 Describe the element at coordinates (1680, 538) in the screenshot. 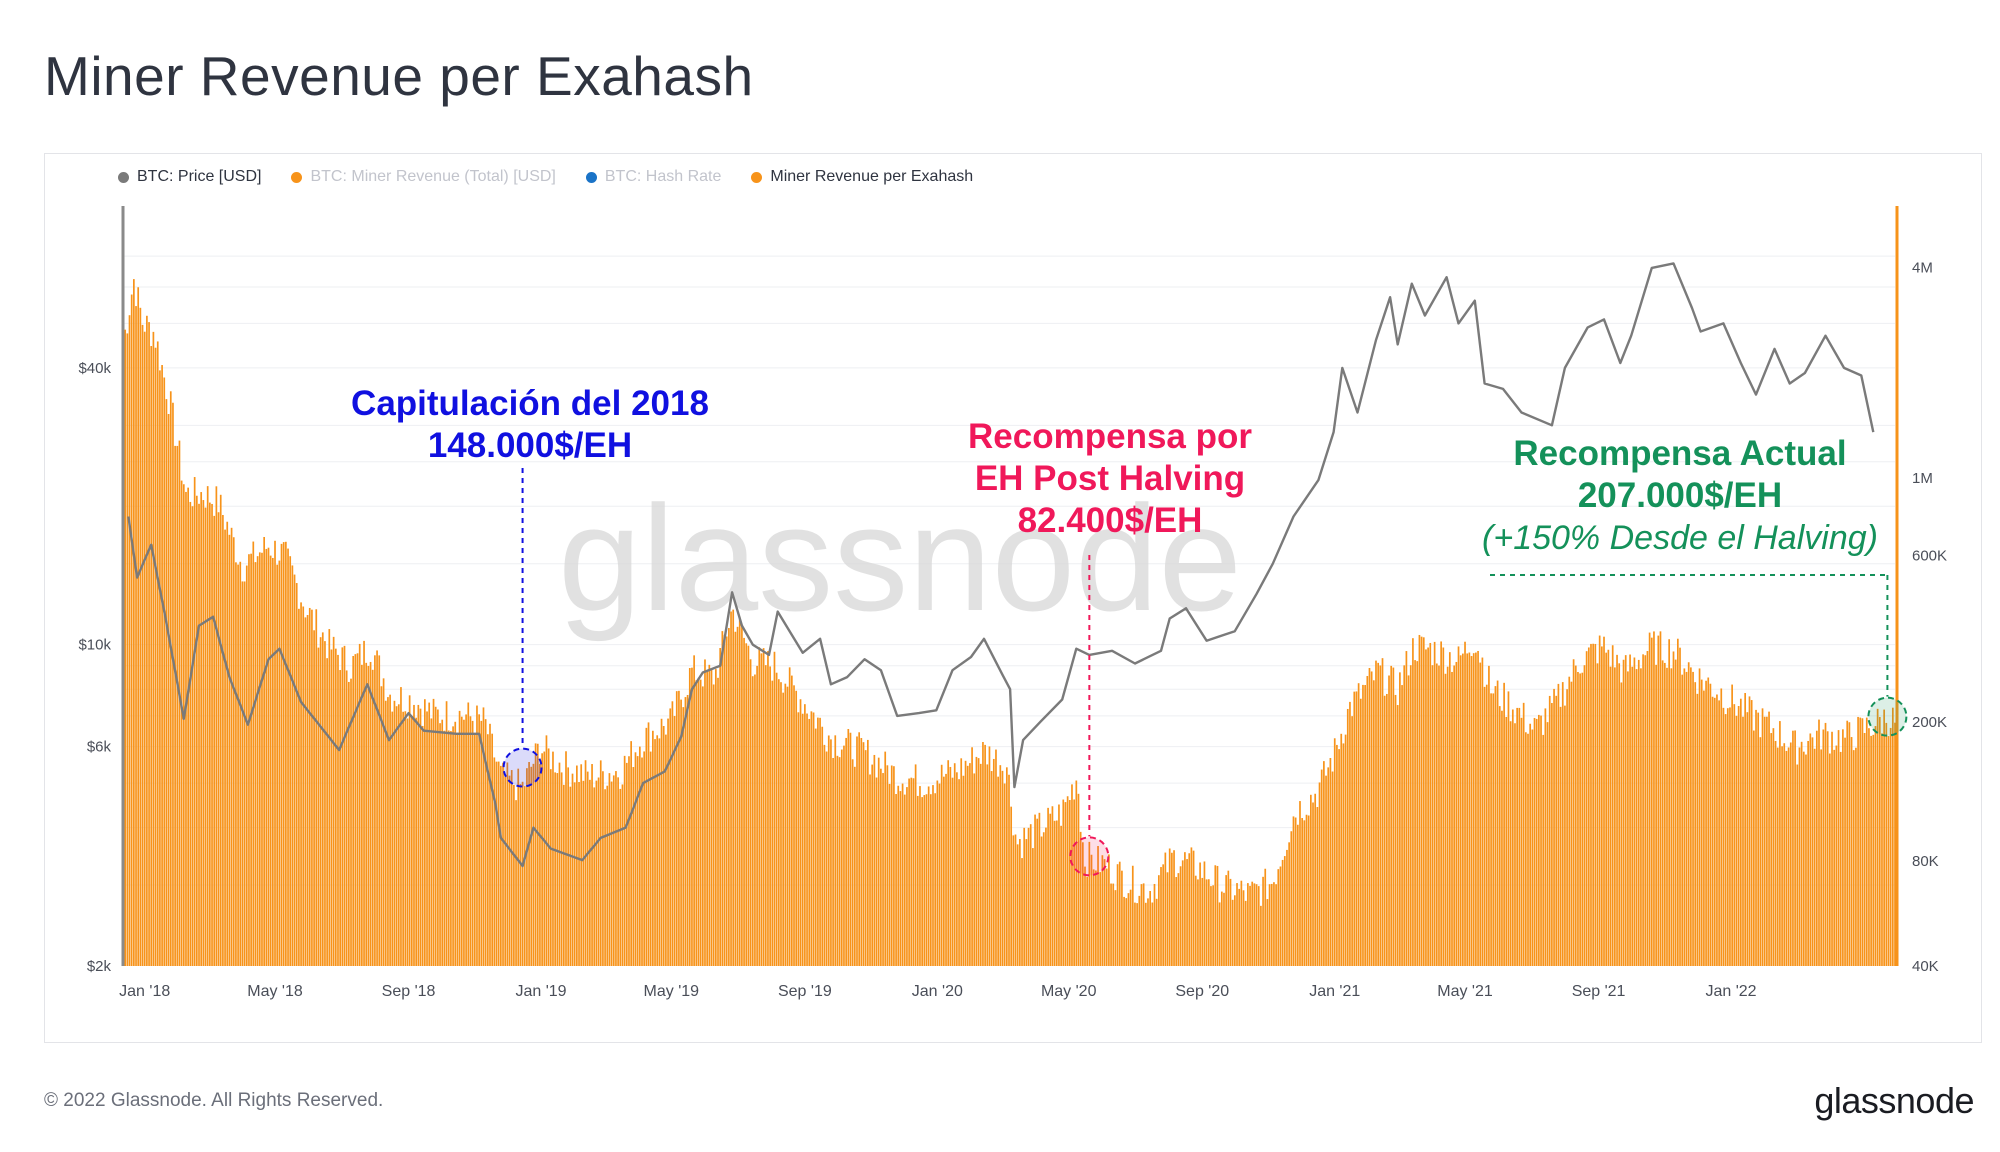

I see `annotation-subtext-actual: (+150% Desde el Halving)` at that location.